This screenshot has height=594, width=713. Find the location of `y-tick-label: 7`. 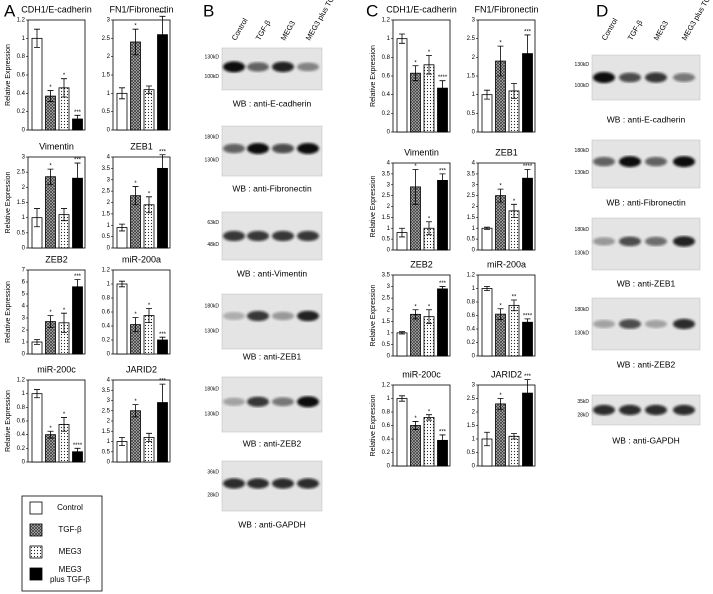

y-tick-label: 7 is located at coordinates (24, 271).